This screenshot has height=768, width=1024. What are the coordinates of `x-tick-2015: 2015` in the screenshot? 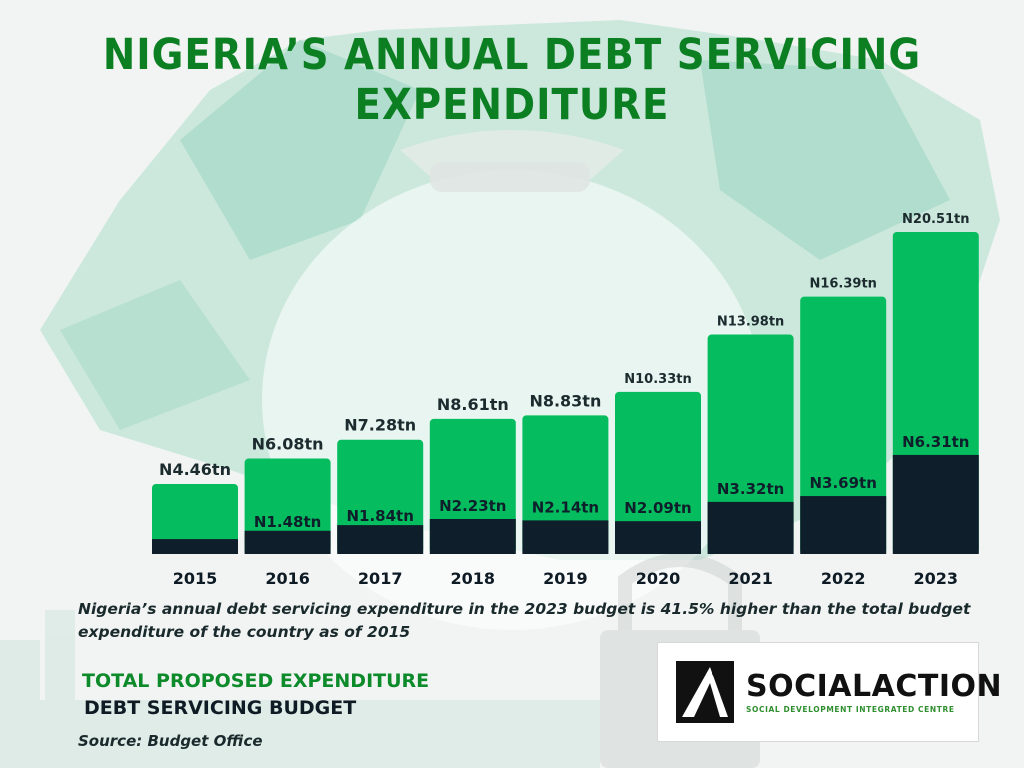 It's located at (195, 578).